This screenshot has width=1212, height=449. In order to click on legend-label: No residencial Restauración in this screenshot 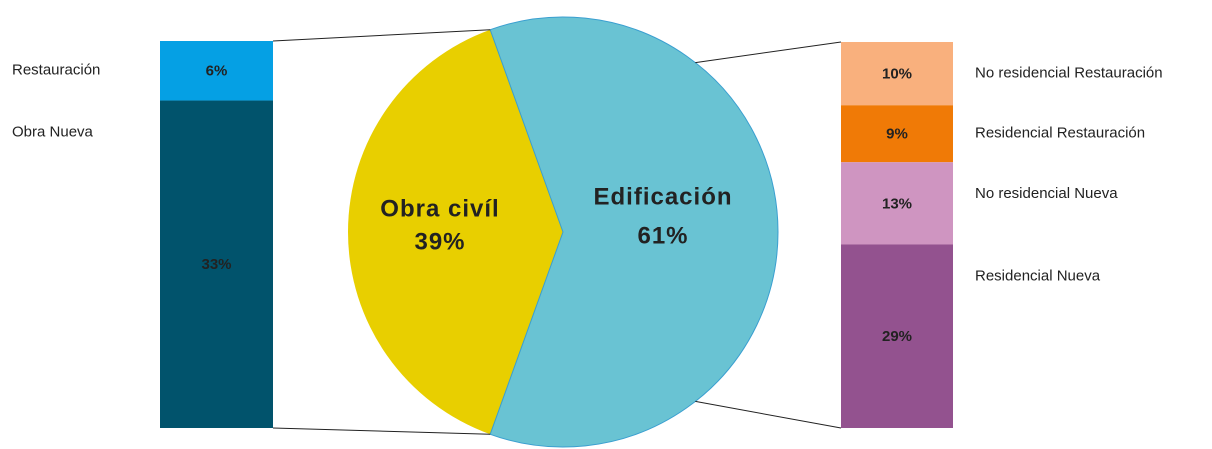, I will do `click(1069, 73)`.